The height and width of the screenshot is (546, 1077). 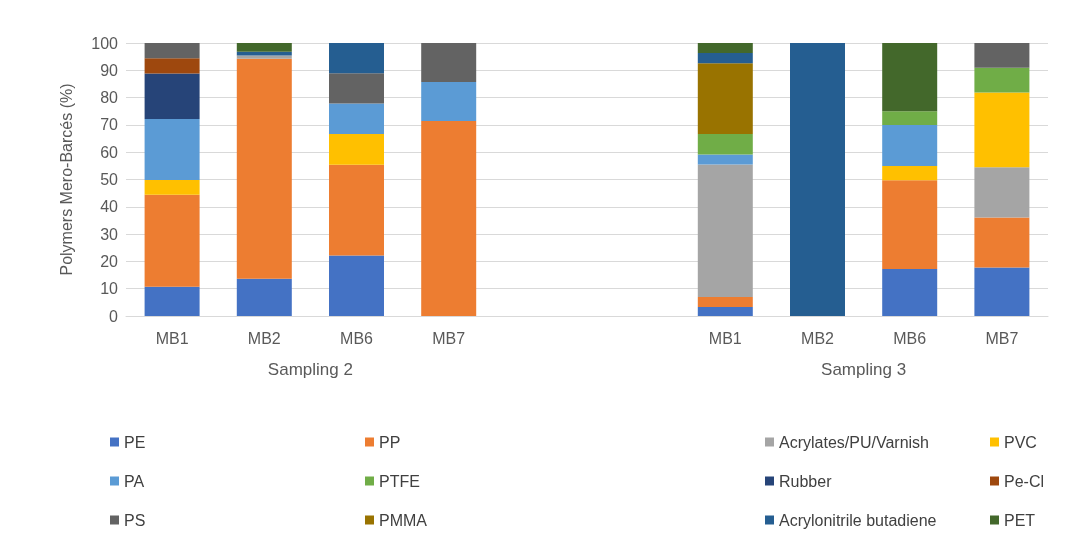 I want to click on y-tick-label: 30, so click(x=109, y=234).